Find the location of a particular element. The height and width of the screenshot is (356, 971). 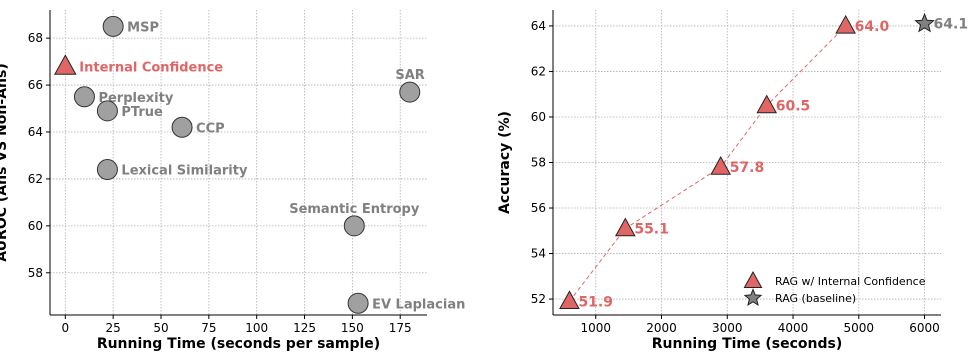

internal-confidence-data-label: 51.9 is located at coordinates (595, 302).